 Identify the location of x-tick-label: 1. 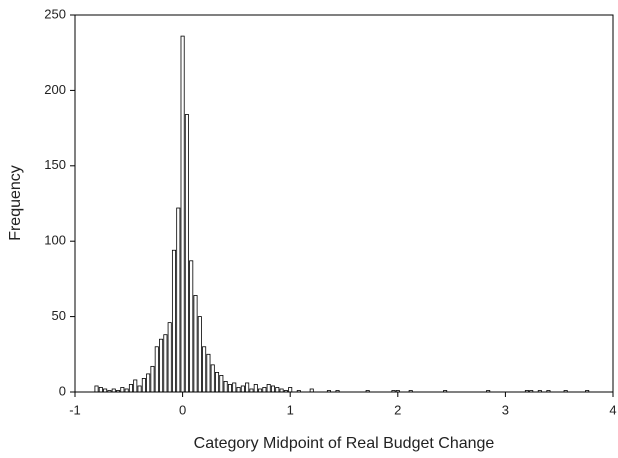
(290, 409).